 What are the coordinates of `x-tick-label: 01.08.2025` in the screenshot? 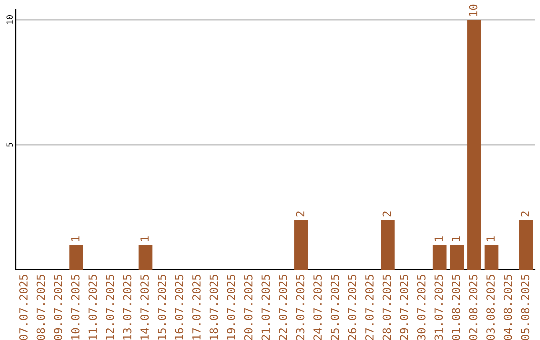 It's located at (456, 307).